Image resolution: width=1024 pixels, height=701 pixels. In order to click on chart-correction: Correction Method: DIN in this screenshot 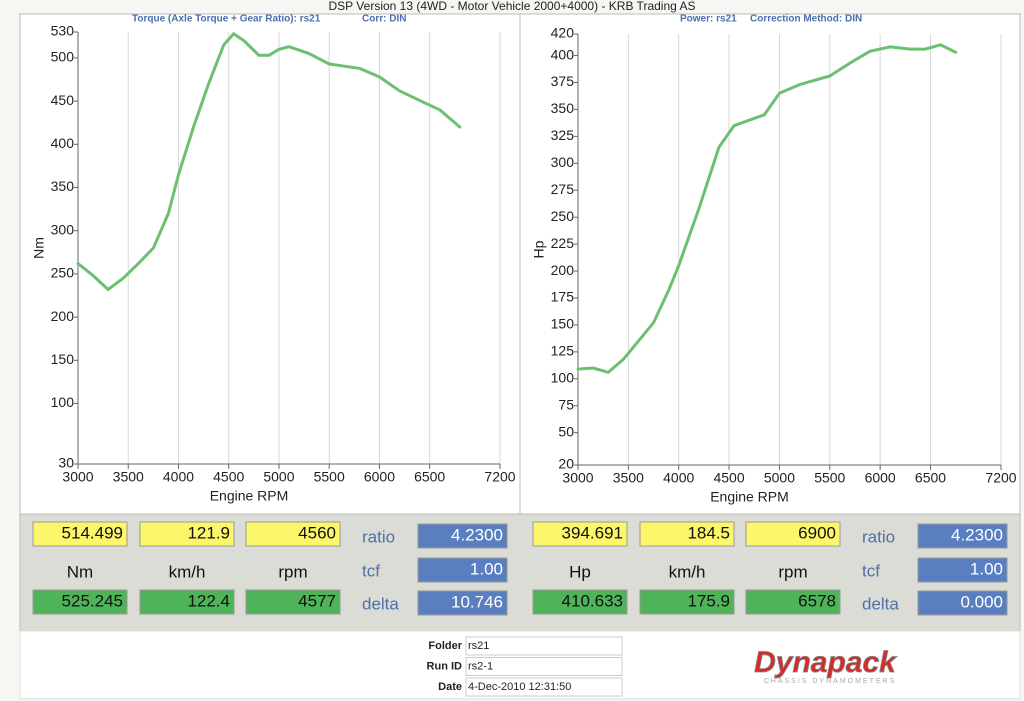, I will do `click(806, 19)`.